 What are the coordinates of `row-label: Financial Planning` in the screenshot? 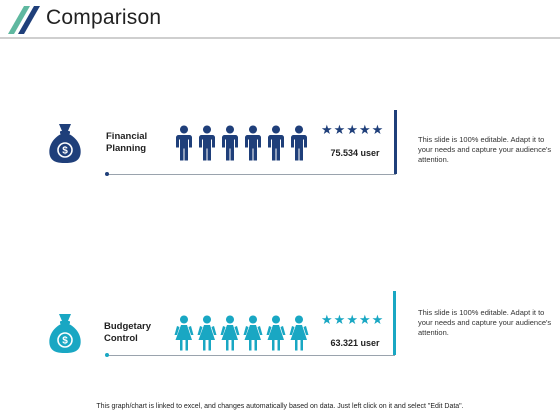 It's located at (126, 143).